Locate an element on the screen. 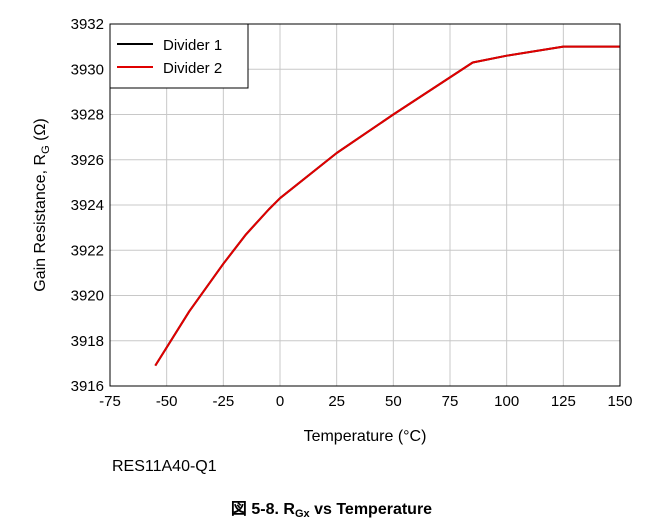 The height and width of the screenshot is (527, 663). x-tick-label: 75 is located at coordinates (450, 401).